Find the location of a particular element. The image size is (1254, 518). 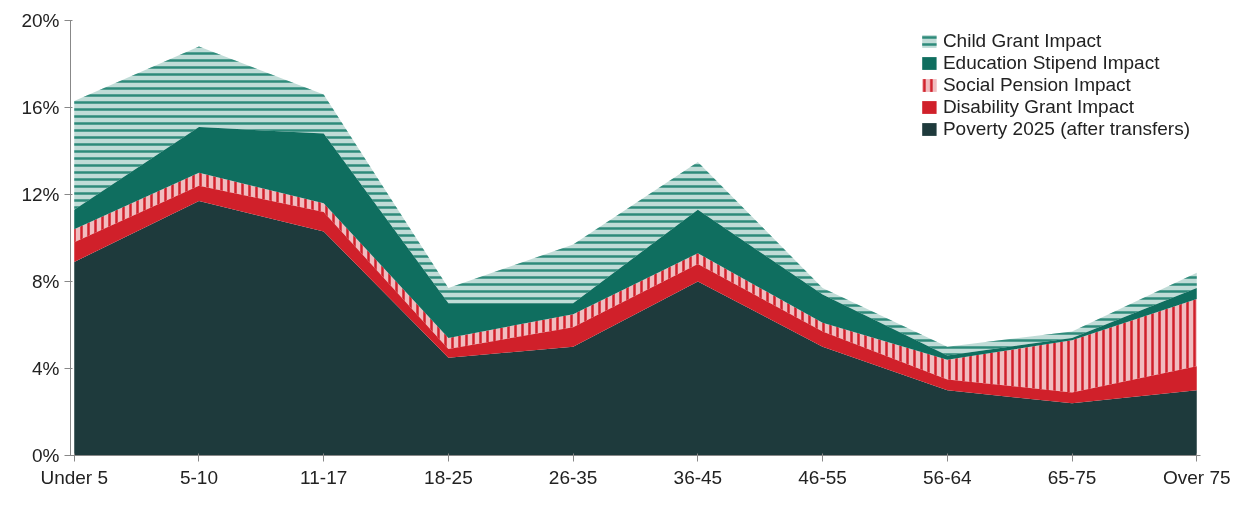

x-tick-label: 65-75 is located at coordinates (1072, 477).